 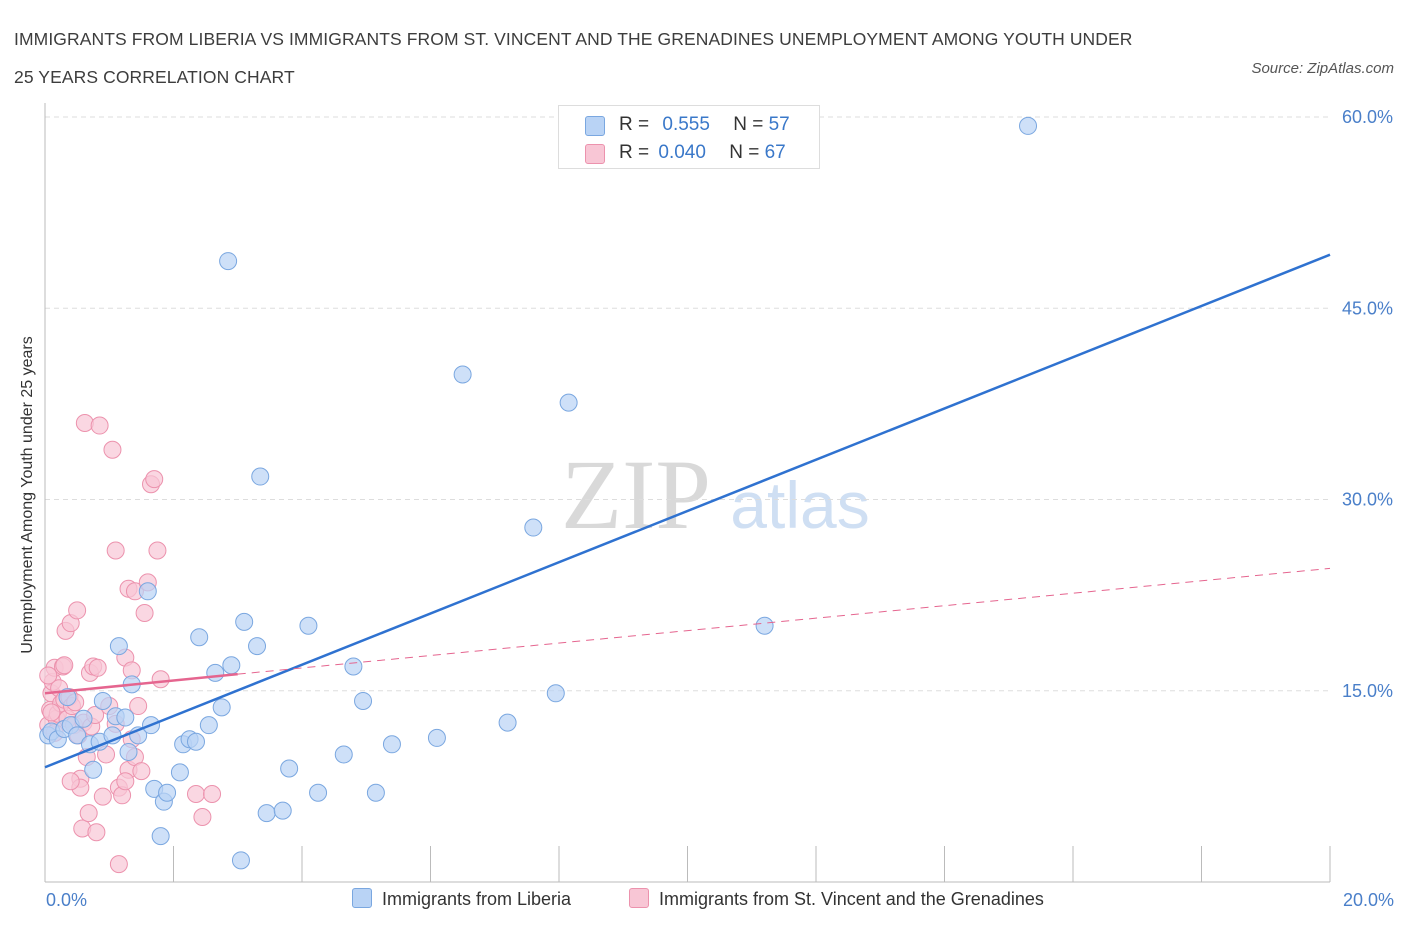 I want to click on r-value-liberia: 0.555, so click(x=686, y=124).